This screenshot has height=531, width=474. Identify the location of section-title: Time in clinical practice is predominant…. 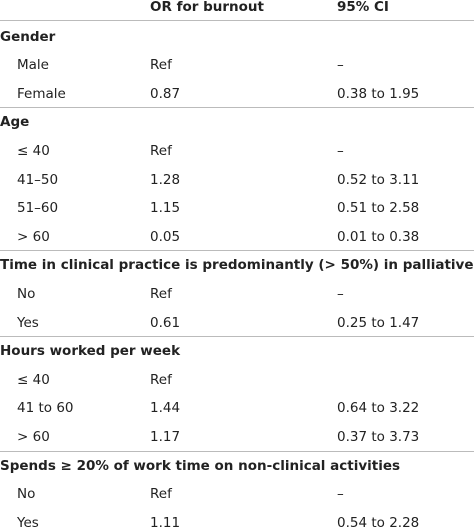
(237, 265).